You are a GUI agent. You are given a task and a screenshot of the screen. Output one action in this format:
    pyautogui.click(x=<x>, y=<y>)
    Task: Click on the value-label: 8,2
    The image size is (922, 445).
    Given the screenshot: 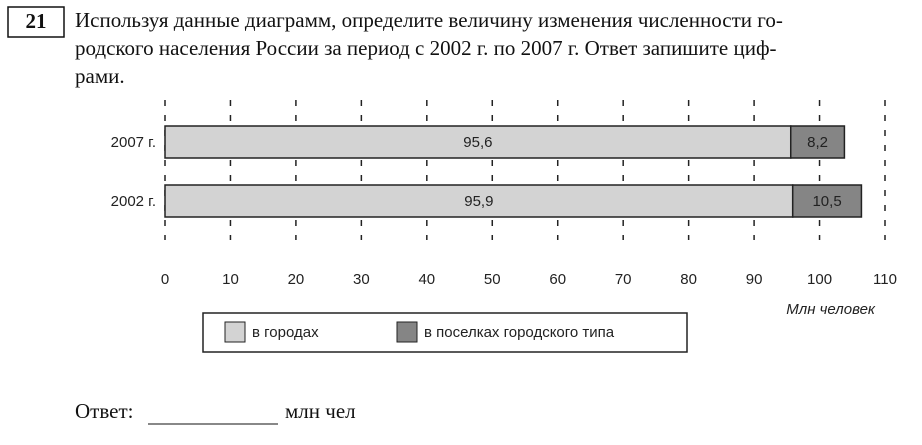 What is the action you would take?
    pyautogui.click(x=817, y=142)
    